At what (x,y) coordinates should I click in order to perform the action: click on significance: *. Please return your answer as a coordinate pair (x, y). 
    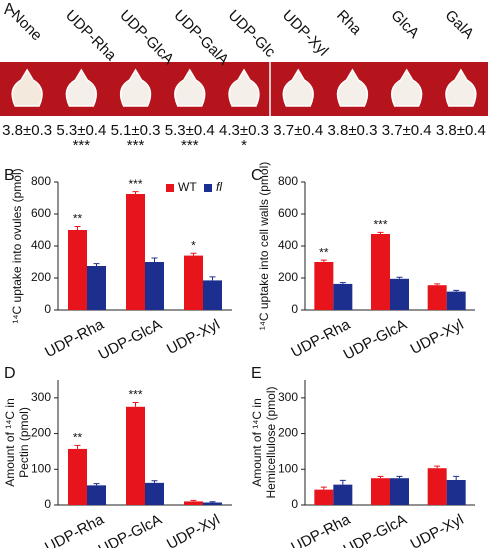
    Looking at the image, I should click on (244, 145).